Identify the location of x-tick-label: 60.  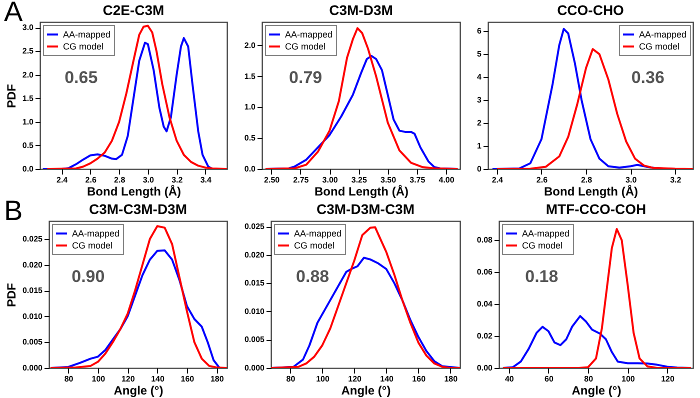
(549, 379).